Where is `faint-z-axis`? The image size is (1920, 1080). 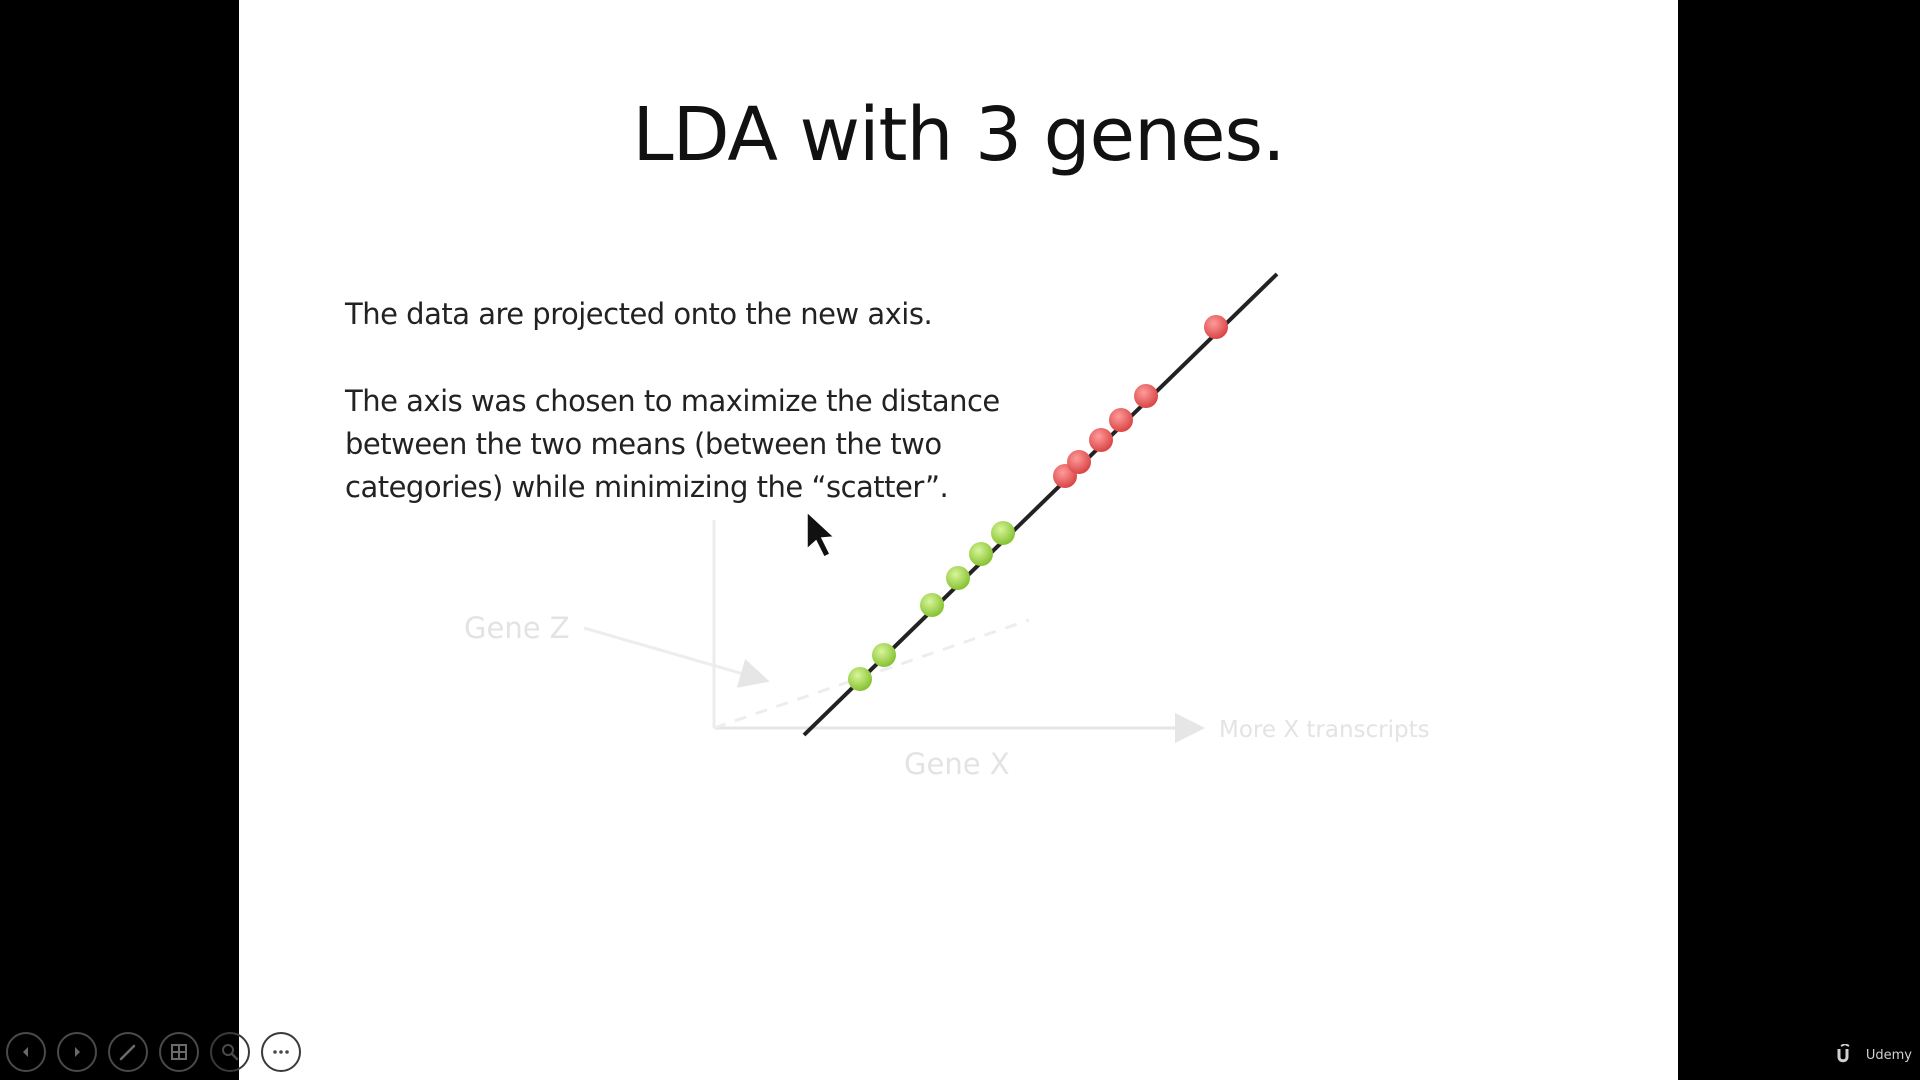
faint-z-axis is located at coordinates (871, 674).